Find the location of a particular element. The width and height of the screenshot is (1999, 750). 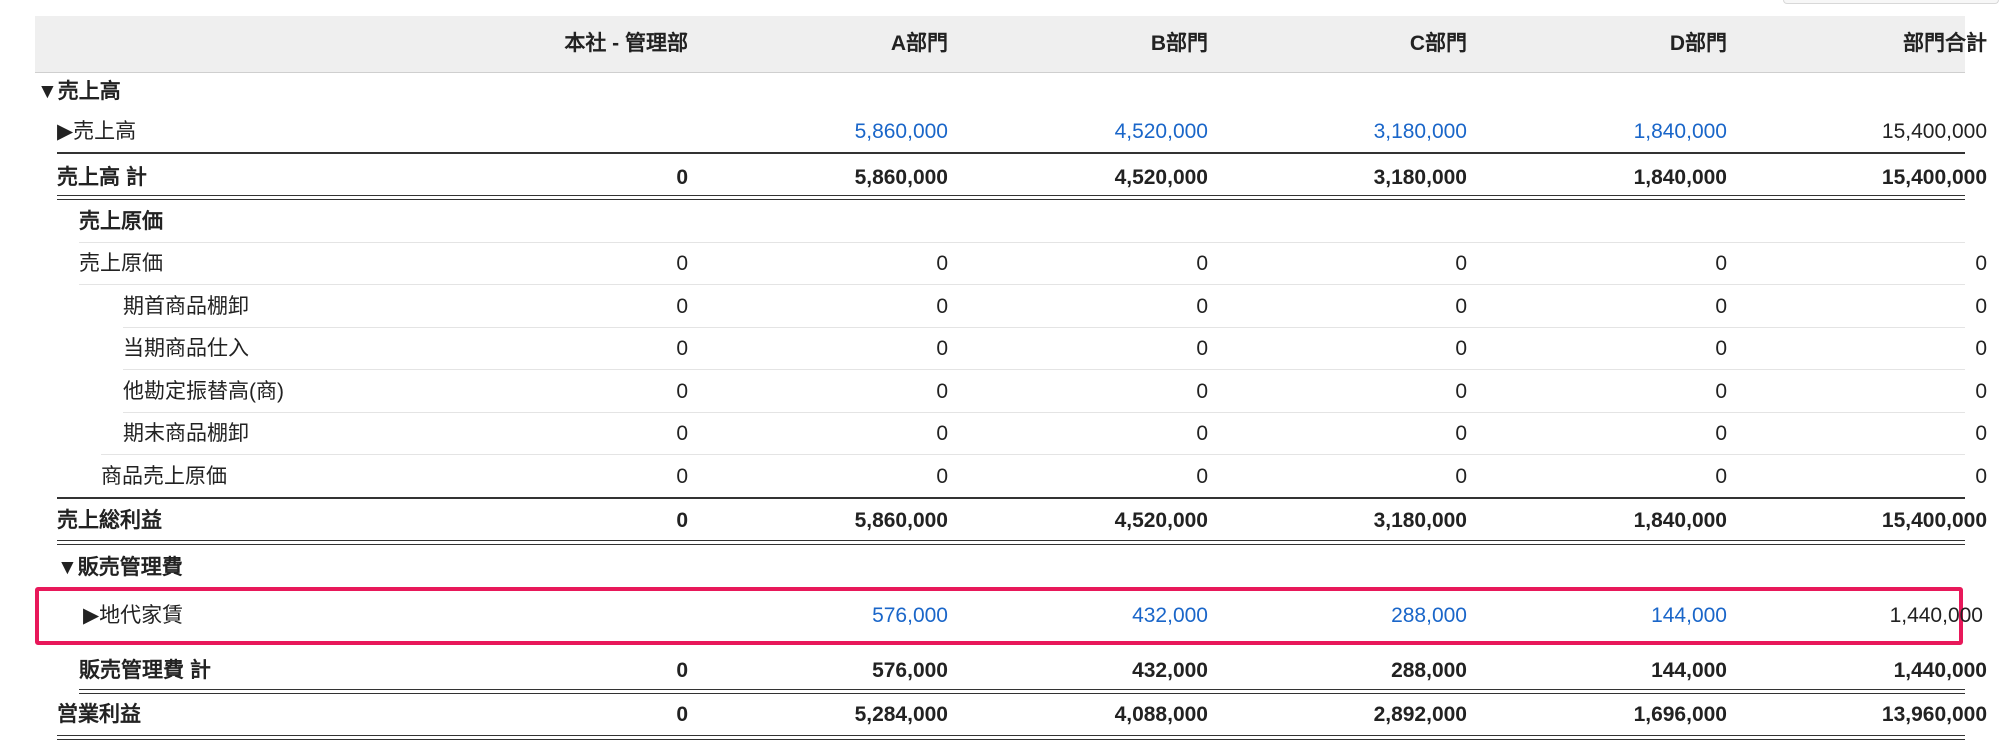

value-cell: 13,960,000 is located at coordinates (1934, 714).